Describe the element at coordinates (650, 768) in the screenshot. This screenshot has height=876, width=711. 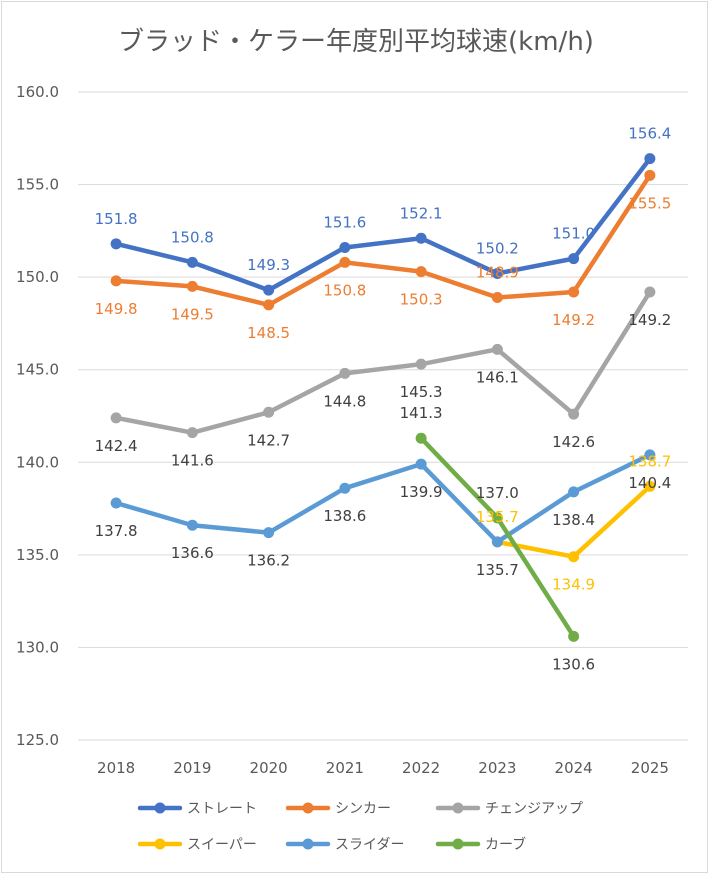
I see `x-tick-label: 2025` at that location.